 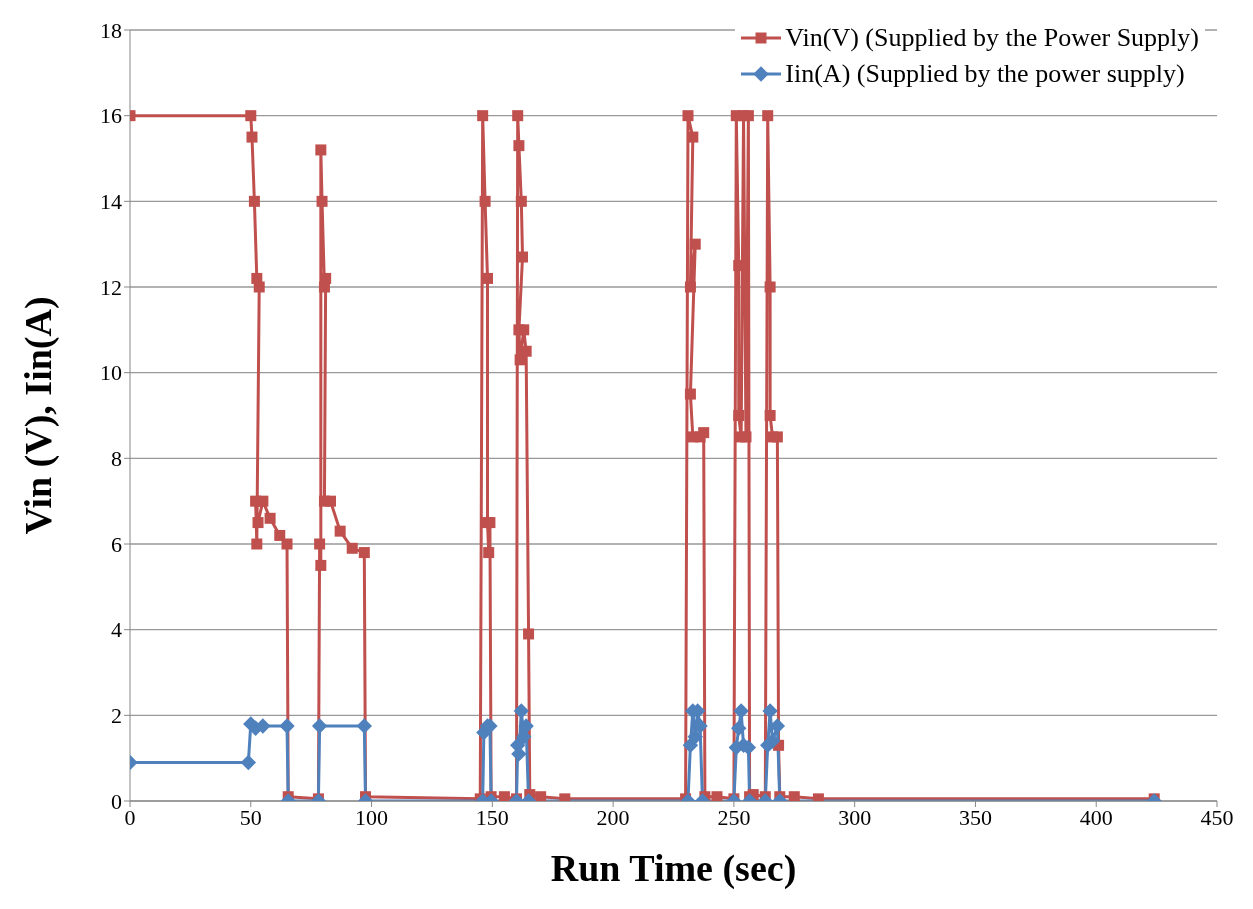 I want to click on y-tick-label: 18, so click(x=111, y=30).